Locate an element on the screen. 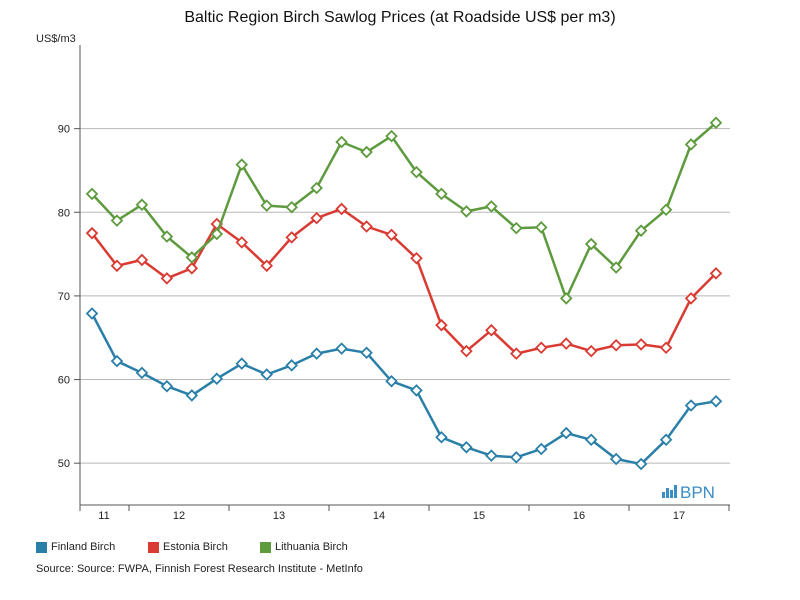  legend-item-finland: Finland Birch is located at coordinates (92, 547).